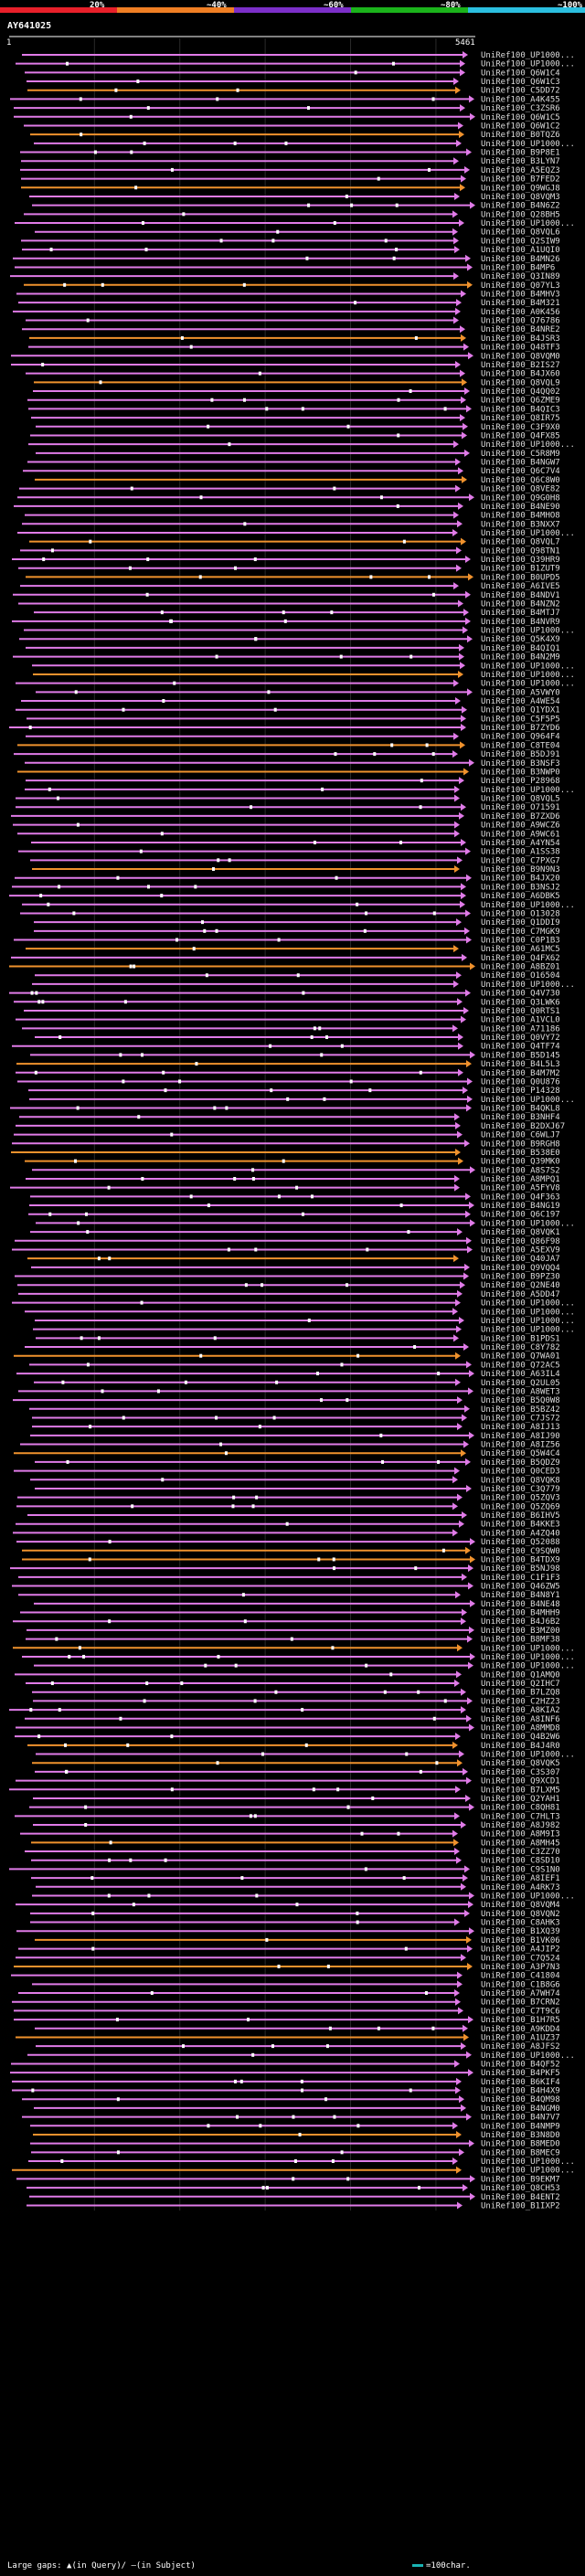  I want to click on hit-row: UniRef100_B4QKL8, so click(285, 1109).